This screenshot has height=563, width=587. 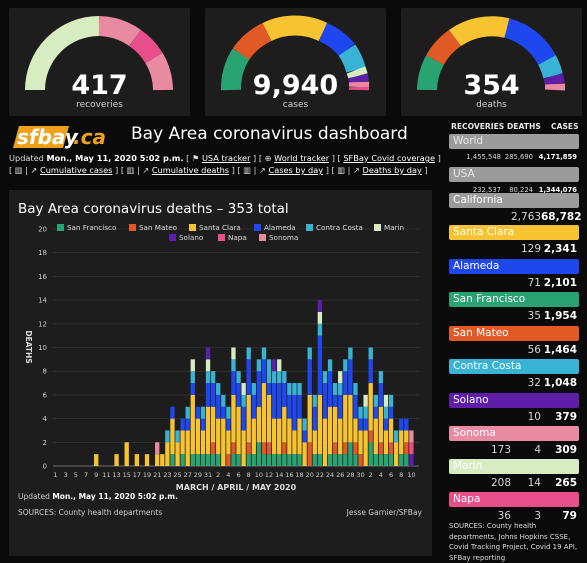 I want to click on region-deaths: 32, so click(x=534, y=383).